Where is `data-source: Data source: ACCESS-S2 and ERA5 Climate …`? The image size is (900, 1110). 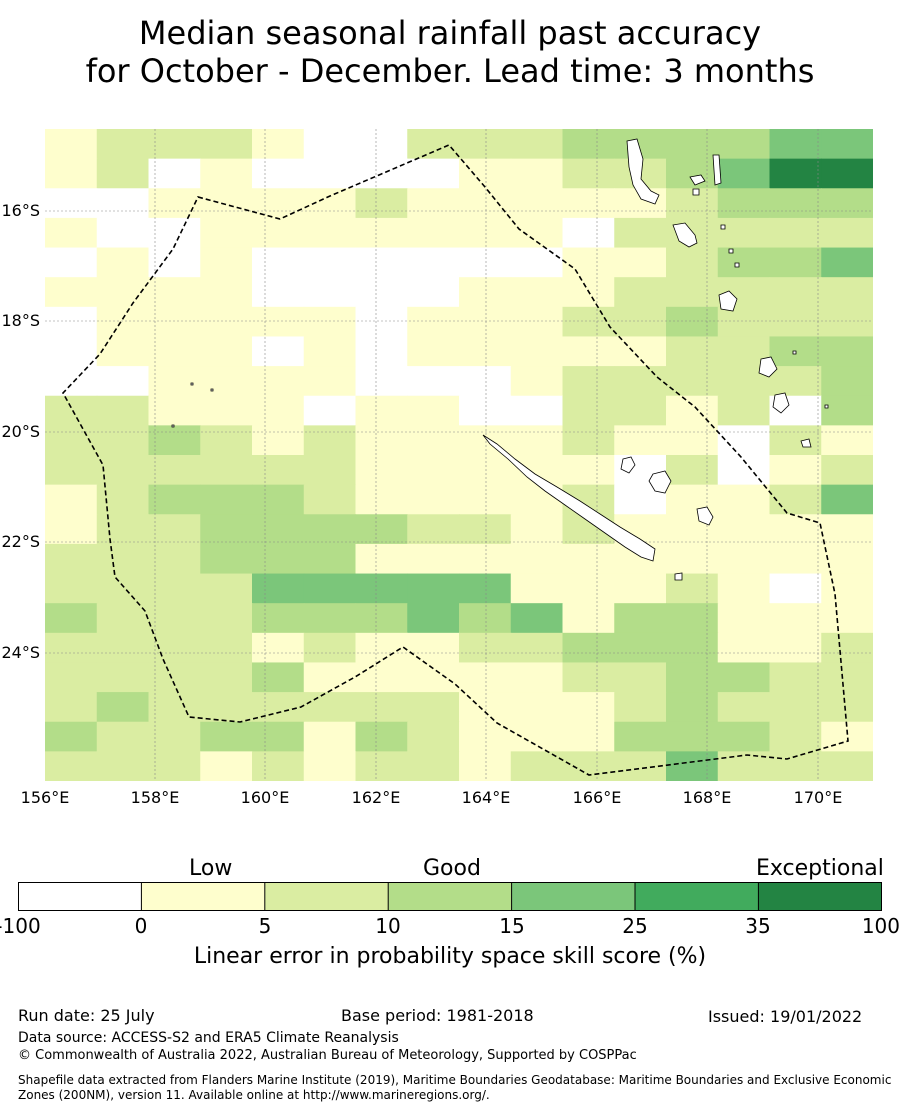 data-source: Data source: ACCESS-S2 and ERA5 Climate … is located at coordinates (208, 1038).